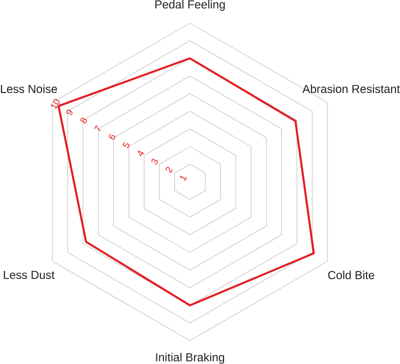  What do you see at coordinates (183, 179) in the screenshot?
I see `y-tick-label: 1` at bounding box center [183, 179].